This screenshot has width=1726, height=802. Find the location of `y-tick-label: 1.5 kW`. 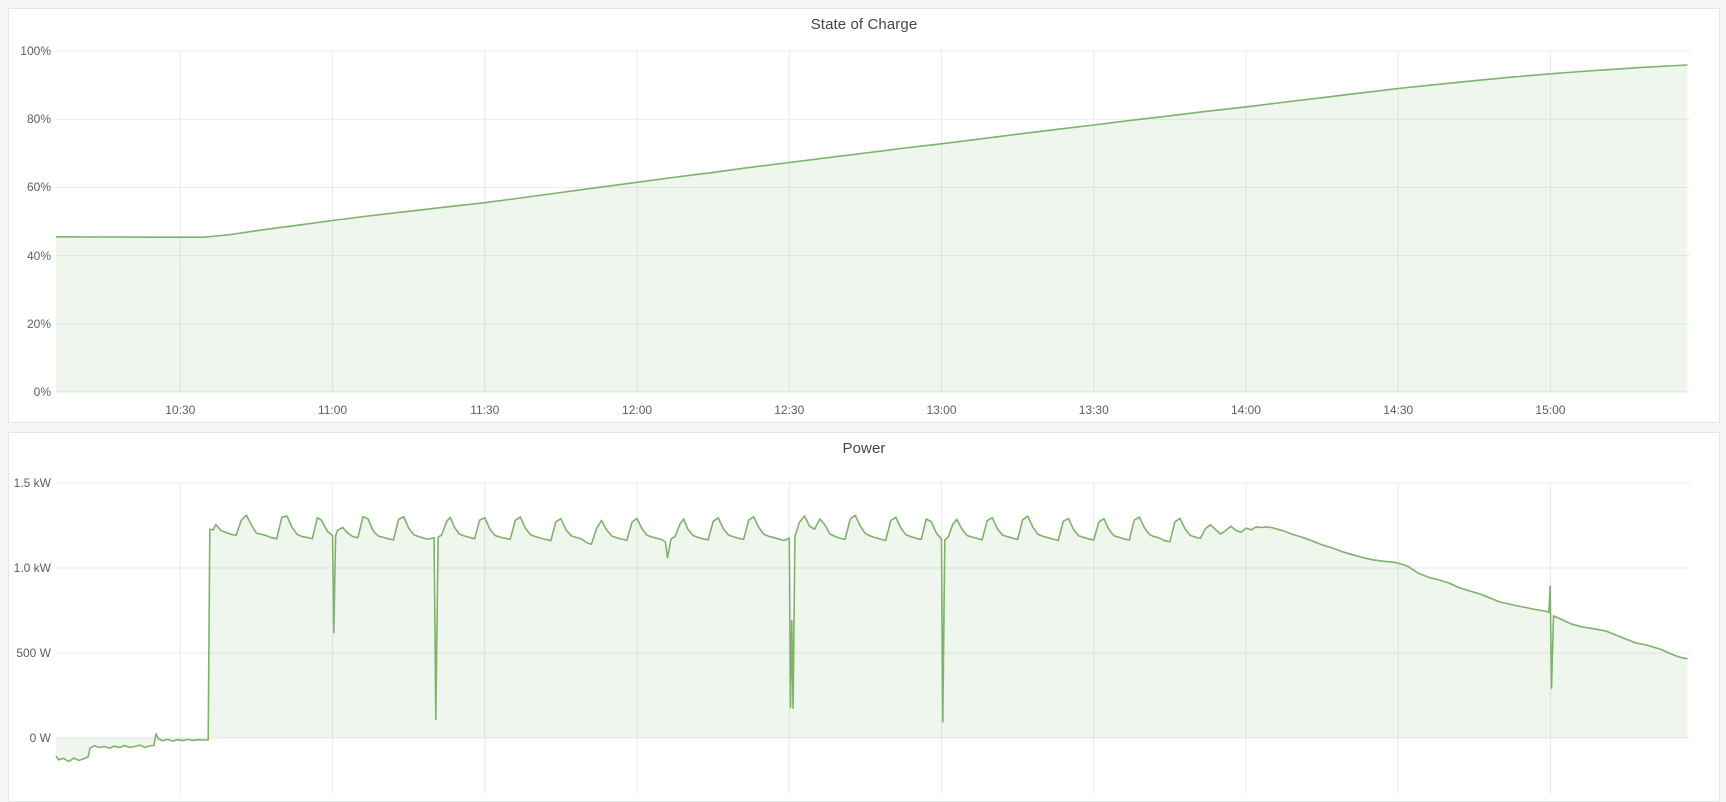

y-tick-label: 1.5 kW is located at coordinates (32, 483).